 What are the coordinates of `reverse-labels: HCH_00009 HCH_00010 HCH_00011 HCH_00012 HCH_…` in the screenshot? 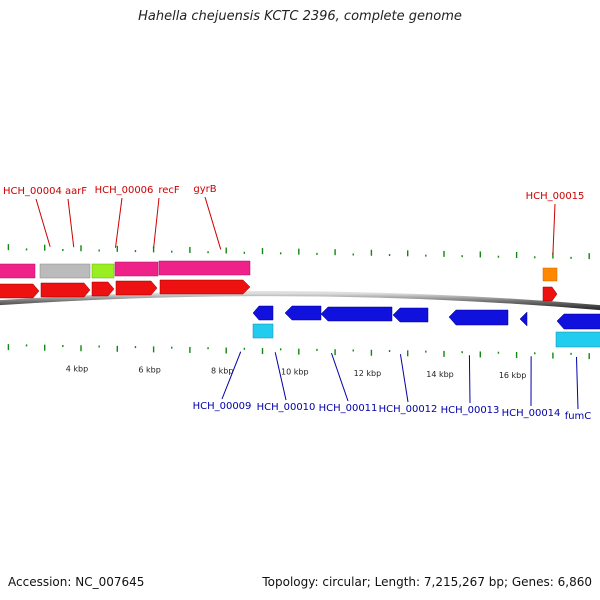 It's located at (392, 386).